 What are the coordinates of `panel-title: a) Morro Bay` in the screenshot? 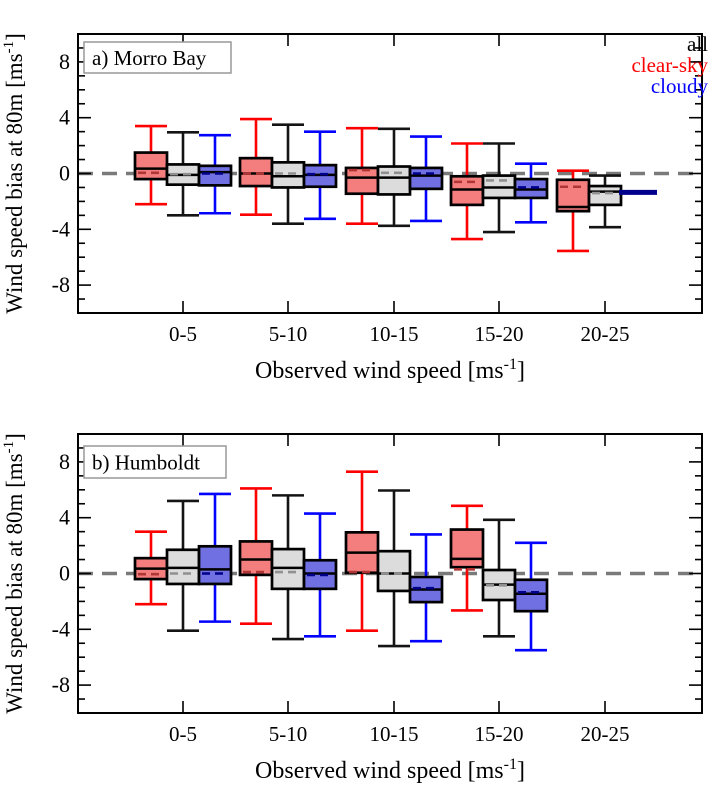 It's located at (149, 58).